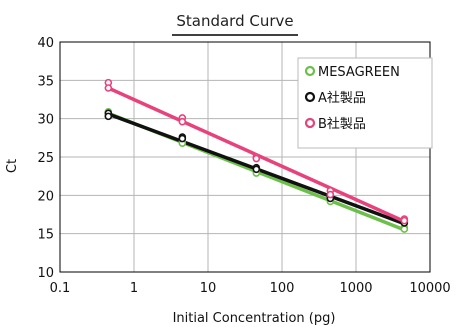 The width and height of the screenshot is (466, 327). Describe the element at coordinates (342, 124) in the screenshot. I see `legend-label-2: B社製品` at that location.